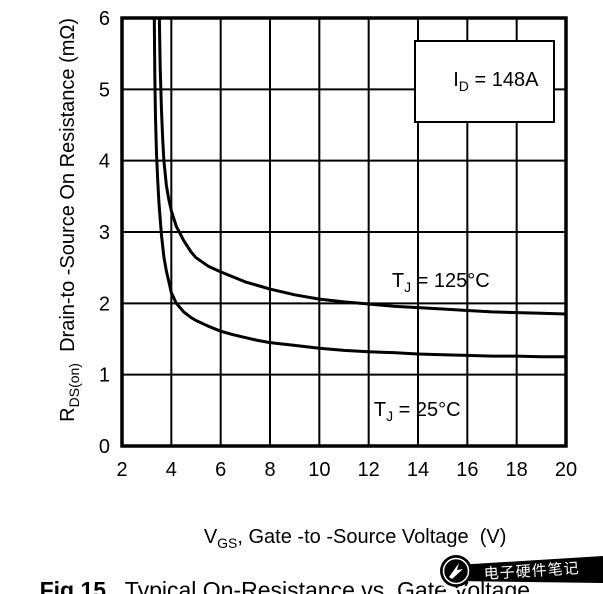 Image resolution: width=603 pixels, height=594 pixels. I want to click on tj-hot-symbol: T, so click(398, 281).